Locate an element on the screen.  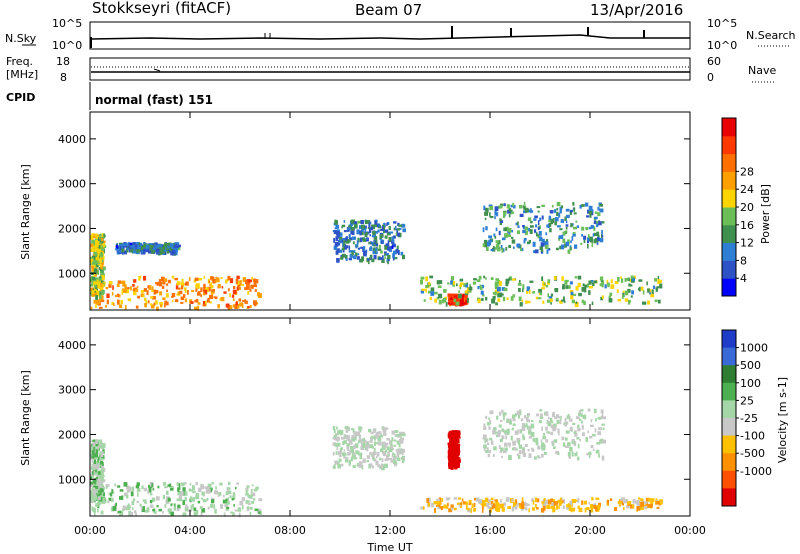
x-tick-label: 00:00 is located at coordinates (90, 530).